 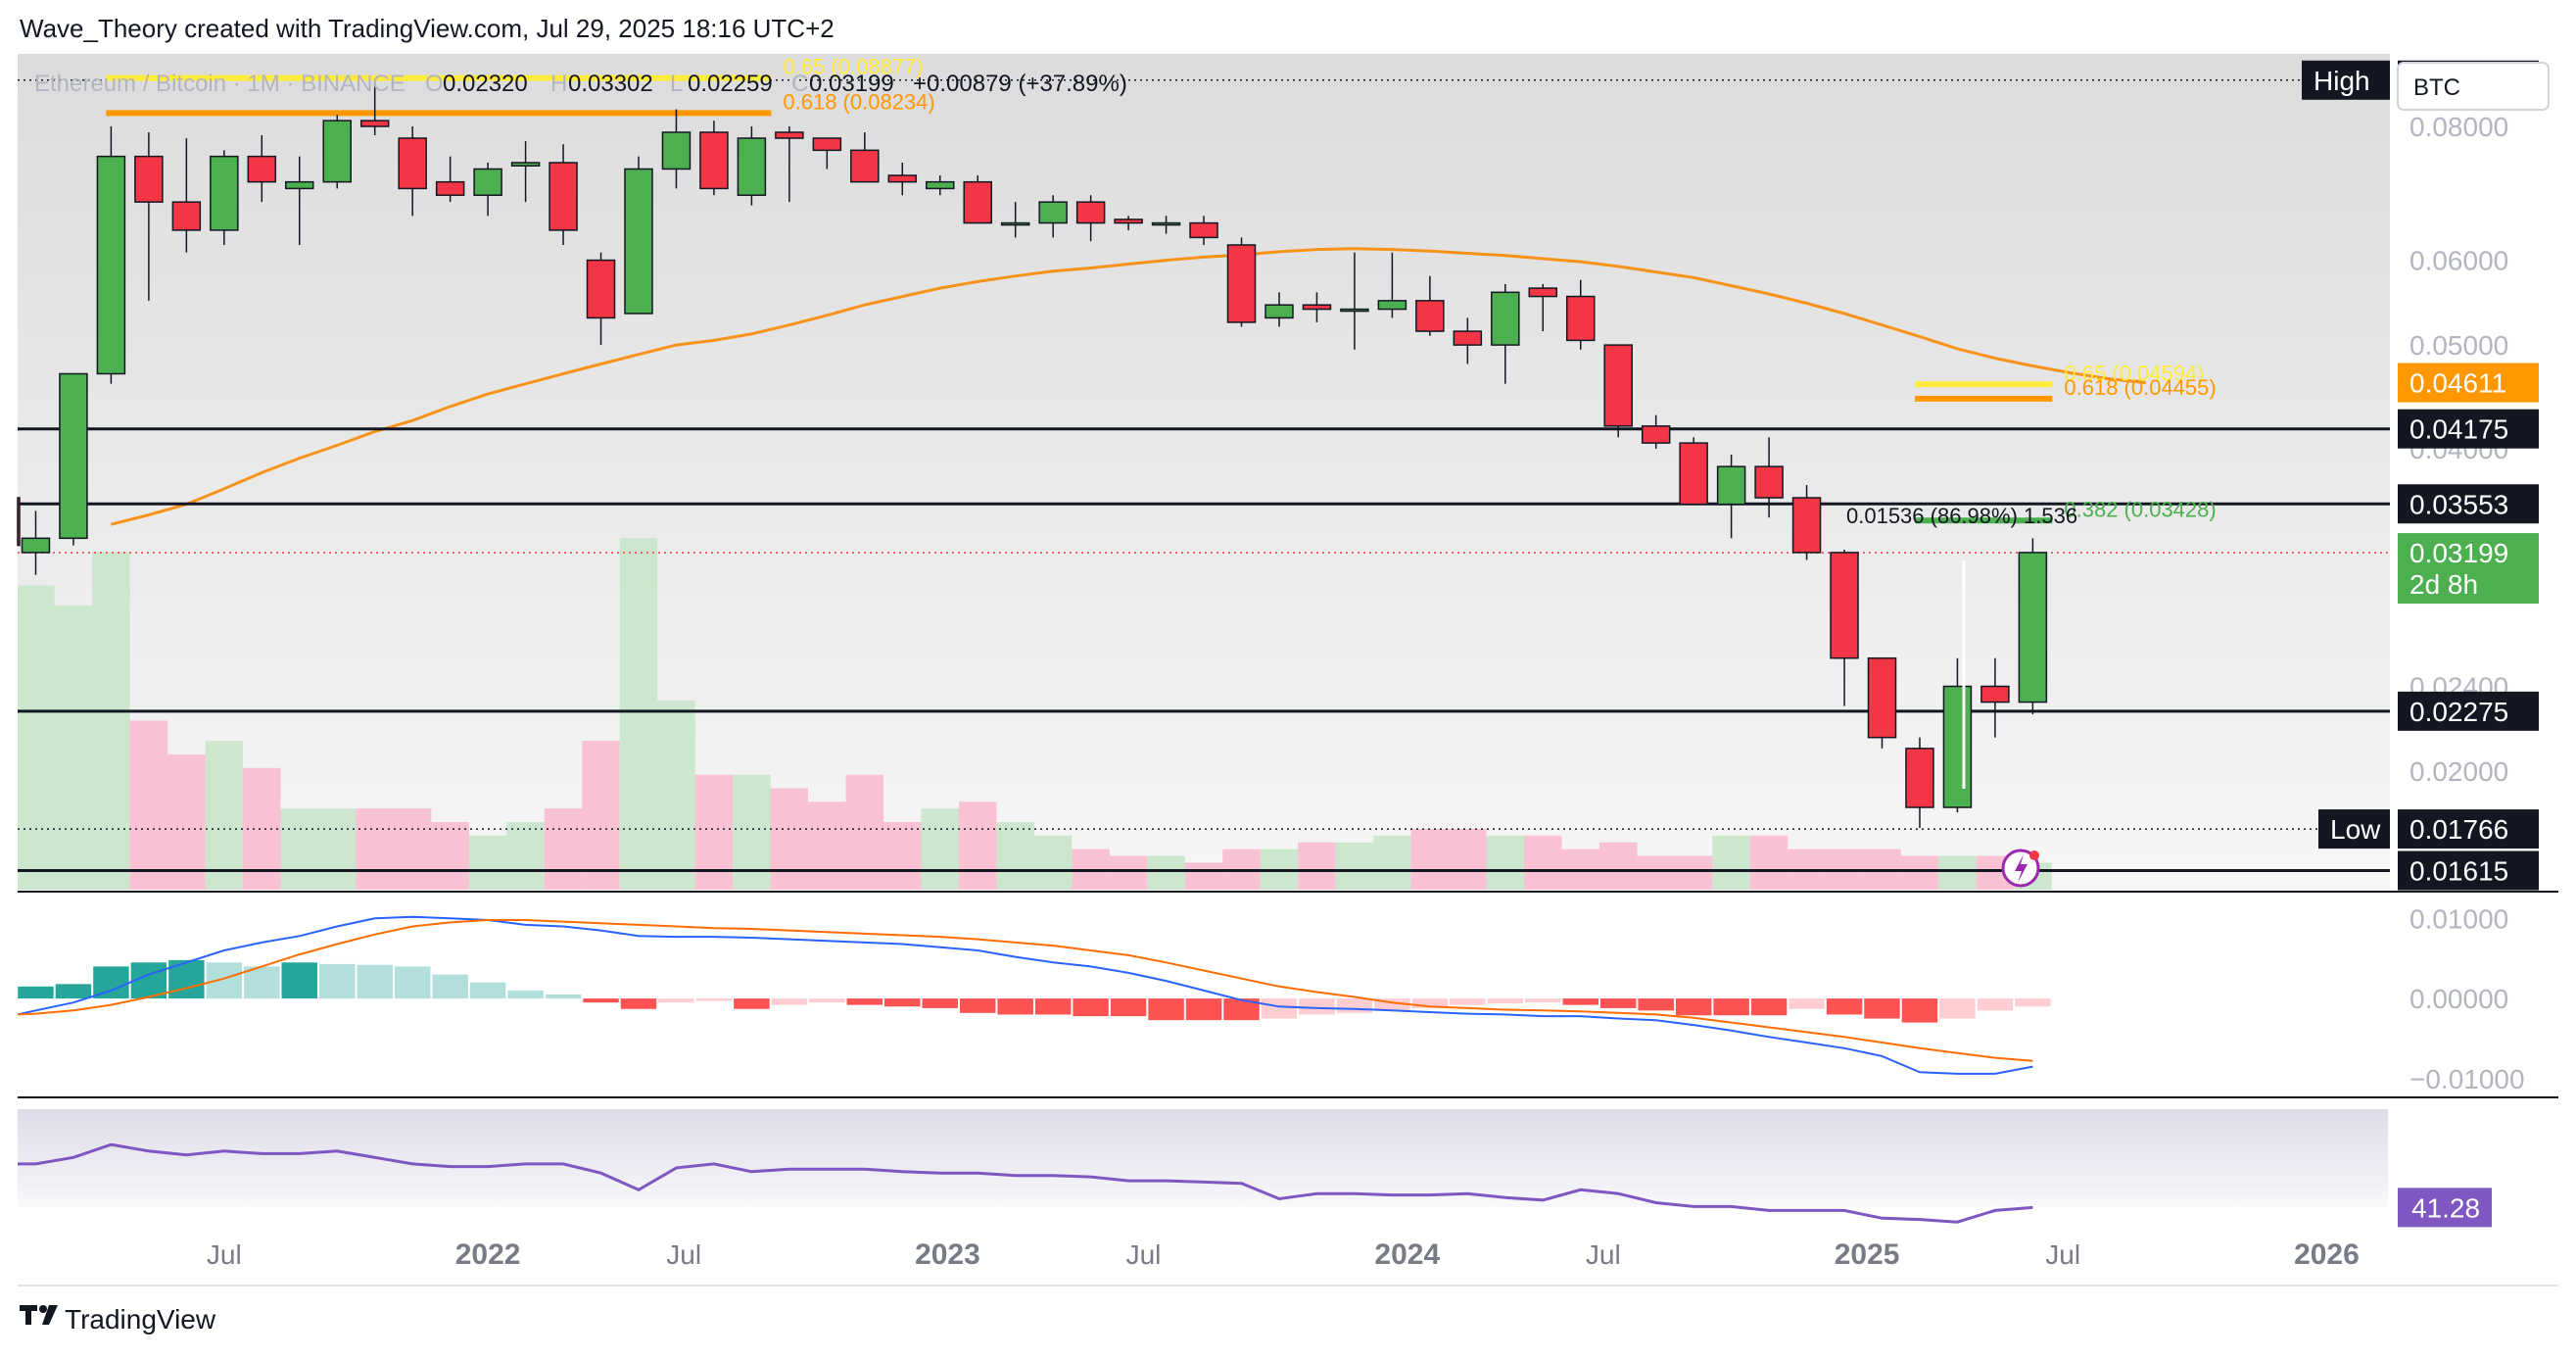 I want to click on y-tick-label: 0.06000, so click(x=2458, y=261).